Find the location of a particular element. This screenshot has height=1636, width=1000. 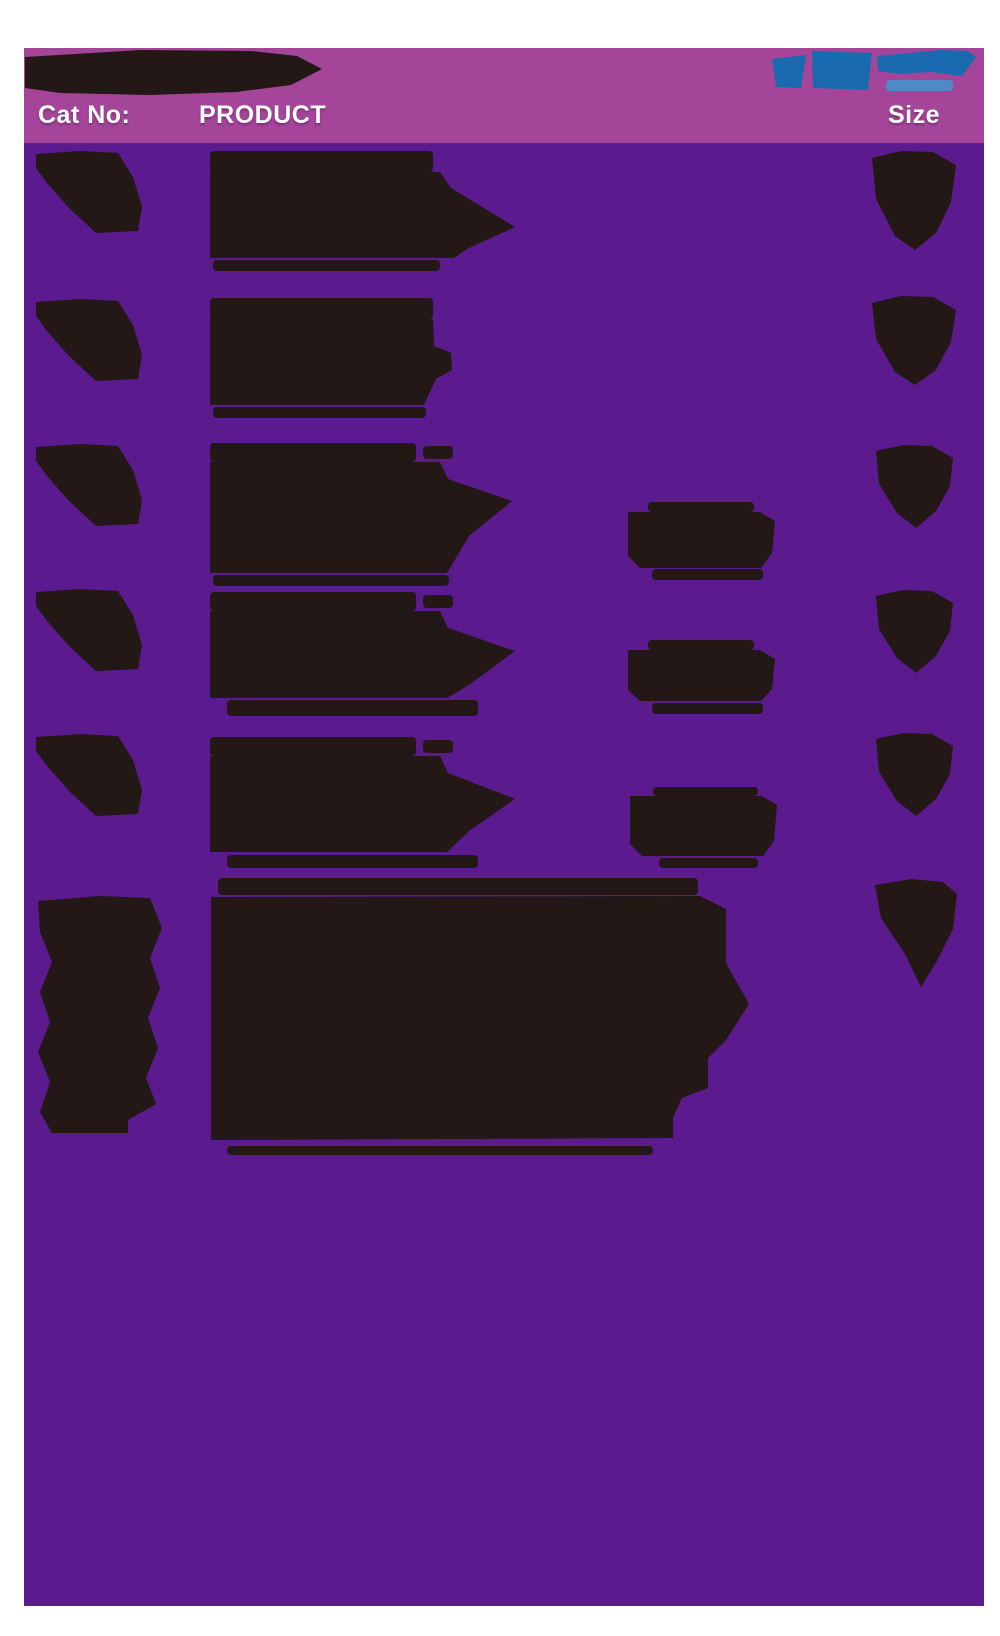

column-header-cat-no: Cat No: is located at coordinates (84, 115).